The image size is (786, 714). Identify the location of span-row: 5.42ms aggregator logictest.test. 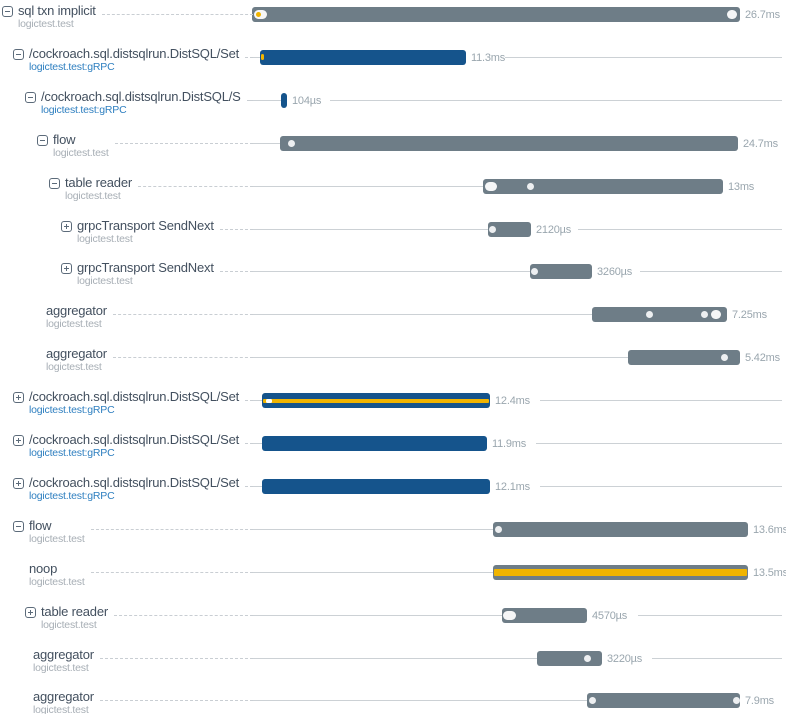
(393, 367).